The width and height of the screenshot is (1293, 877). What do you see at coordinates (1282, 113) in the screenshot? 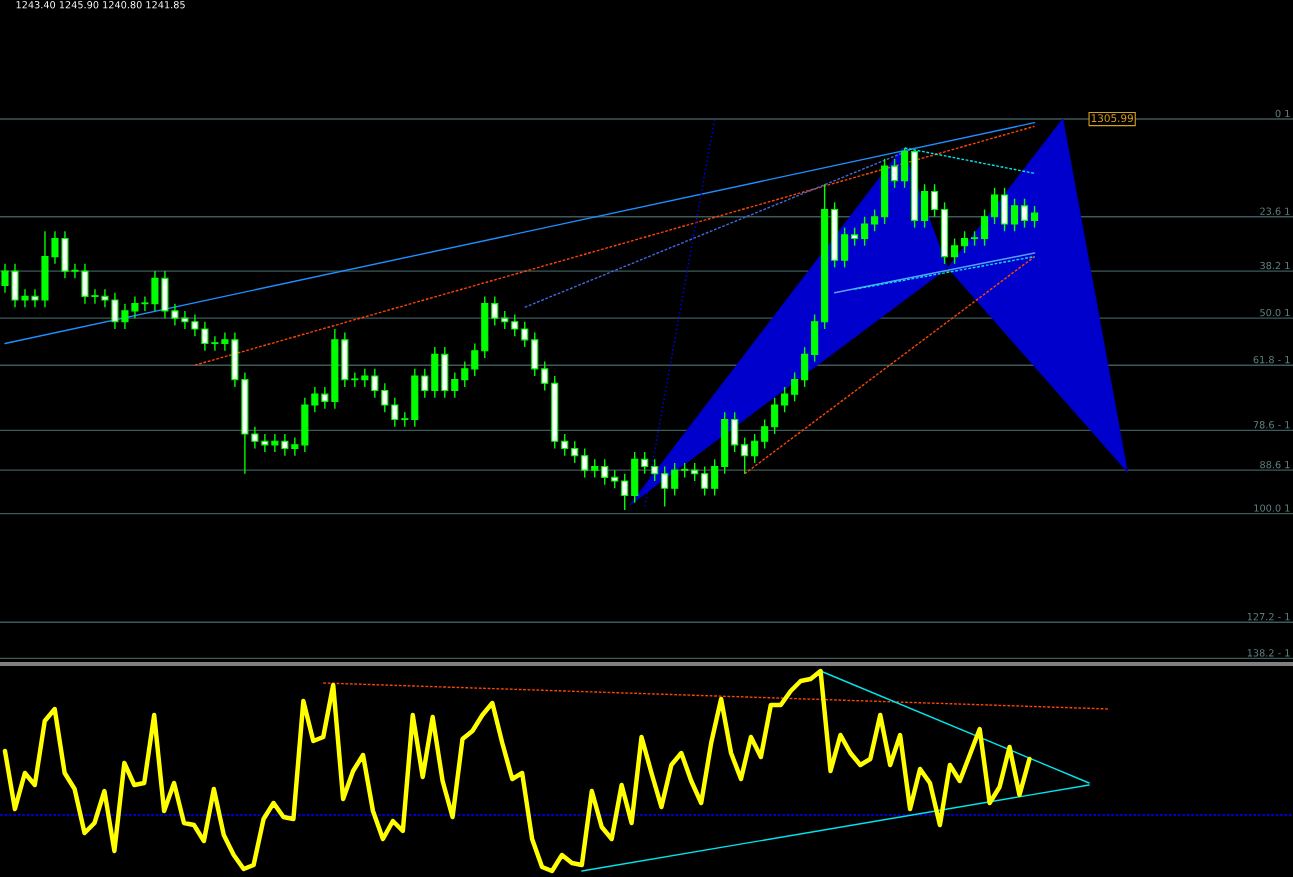
I see `text: 0 1` at bounding box center [1282, 113].